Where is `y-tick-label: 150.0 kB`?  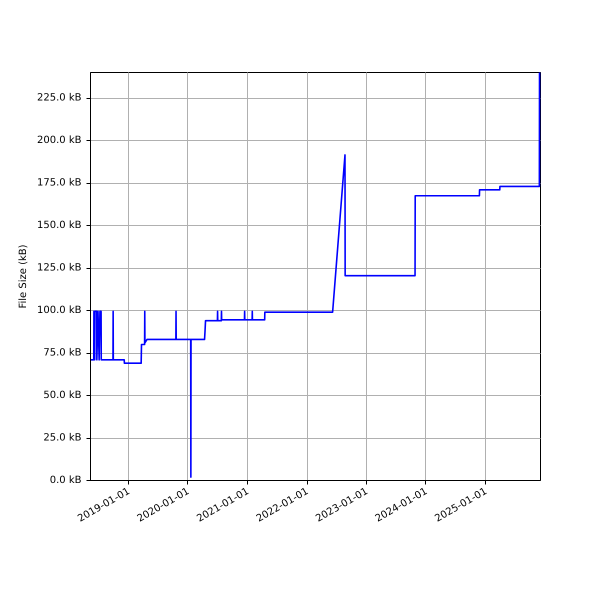
y-tick-label: 150.0 kB is located at coordinates (59, 225).